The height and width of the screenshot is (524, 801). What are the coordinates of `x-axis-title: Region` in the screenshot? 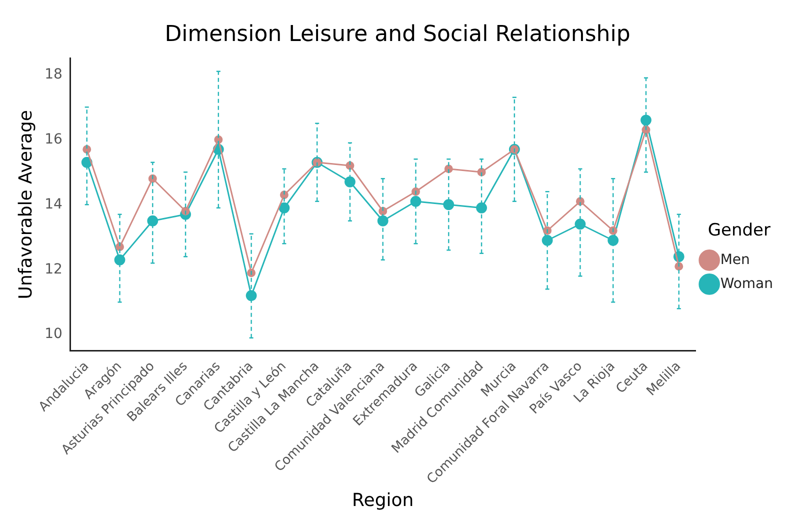 It's located at (383, 500).